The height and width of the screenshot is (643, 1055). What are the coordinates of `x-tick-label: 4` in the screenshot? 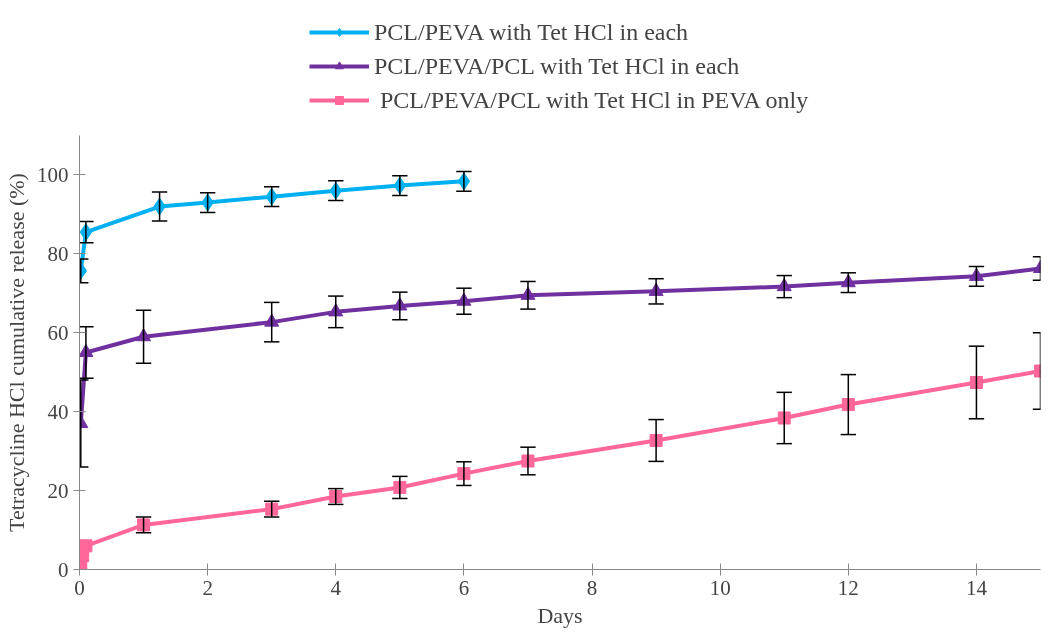 It's located at (336, 587).